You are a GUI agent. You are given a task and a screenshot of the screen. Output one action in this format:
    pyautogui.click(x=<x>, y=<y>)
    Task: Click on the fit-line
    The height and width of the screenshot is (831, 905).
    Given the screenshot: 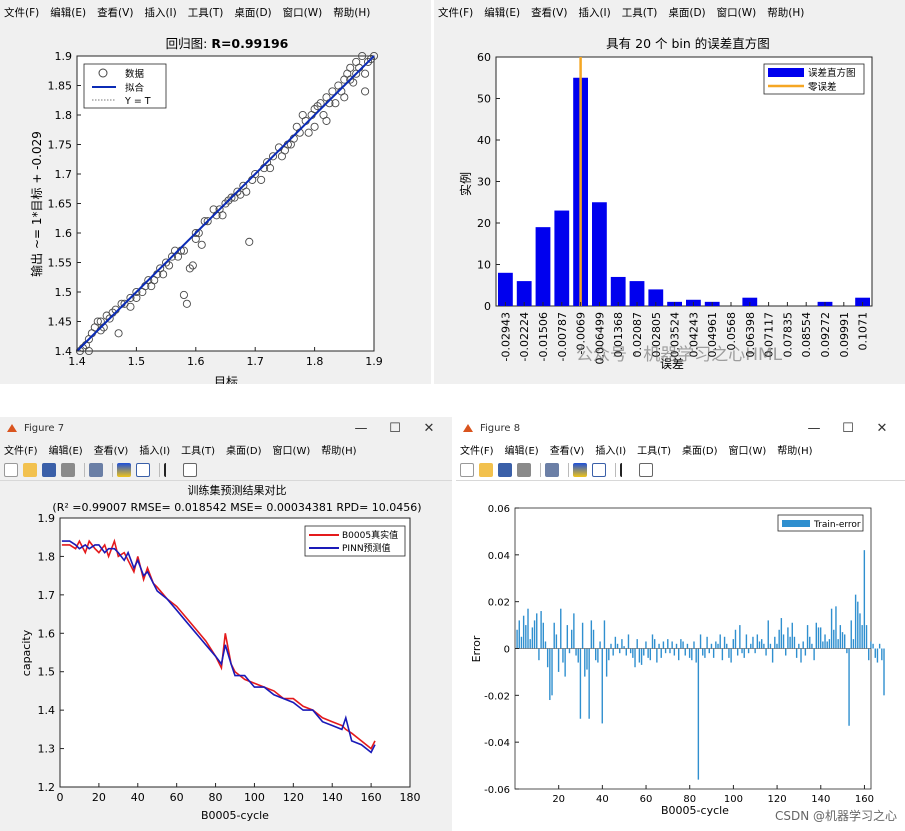 What is the action you would take?
    pyautogui.click(x=225, y=203)
    